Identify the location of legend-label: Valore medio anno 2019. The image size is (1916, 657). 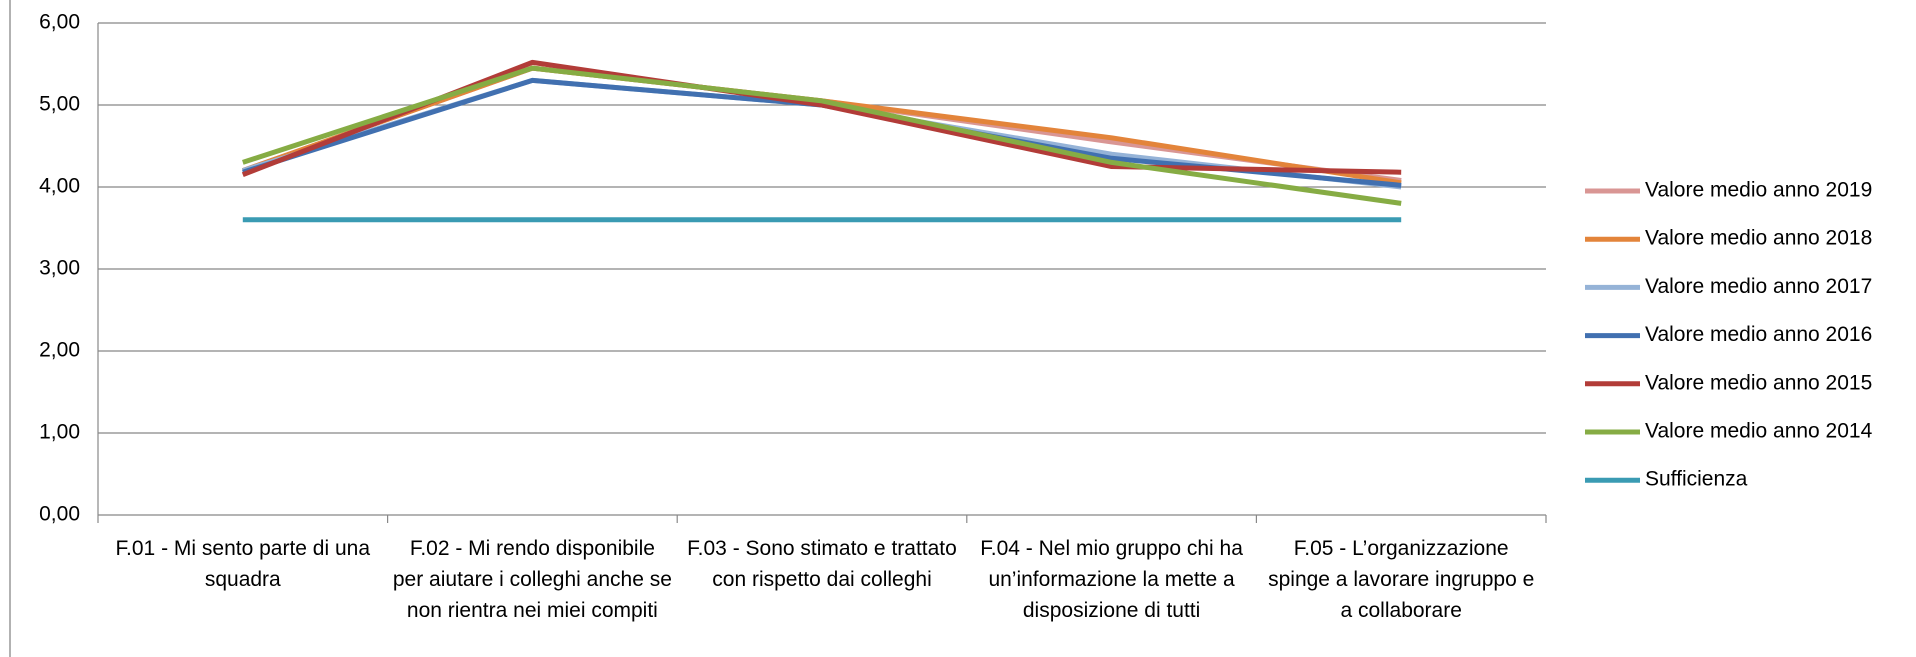
(1758, 190).